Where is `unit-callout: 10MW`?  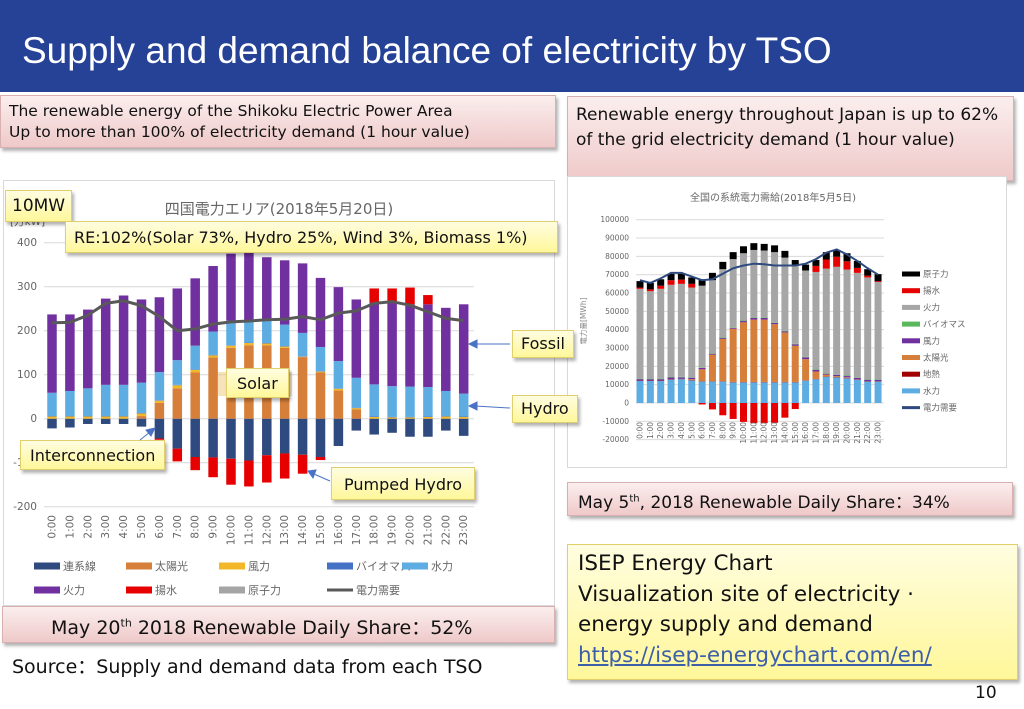 unit-callout: 10MW is located at coordinates (39, 206).